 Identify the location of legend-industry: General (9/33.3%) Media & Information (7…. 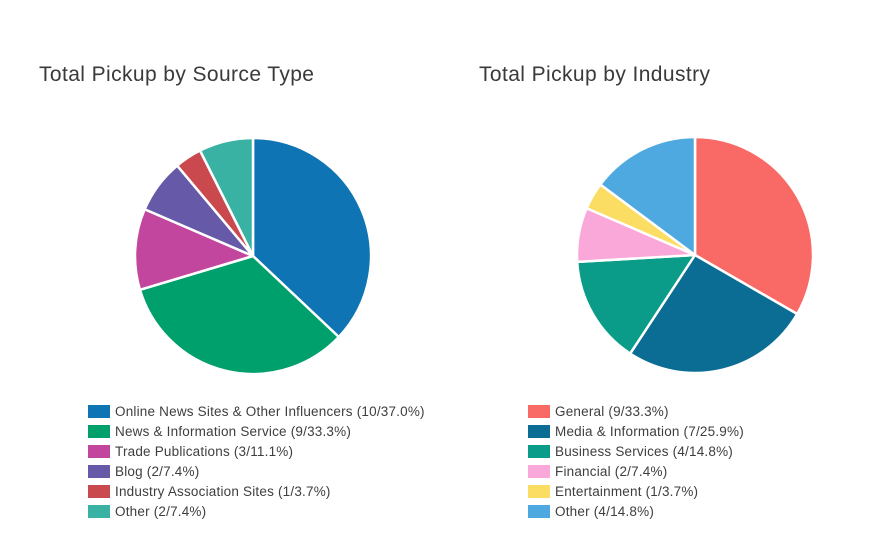
(636, 461).